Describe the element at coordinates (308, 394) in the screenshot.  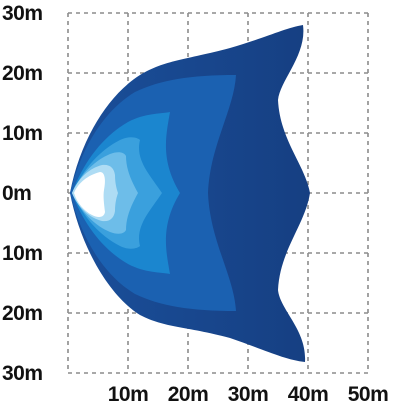
I see `x-tick-label: 40m` at that location.